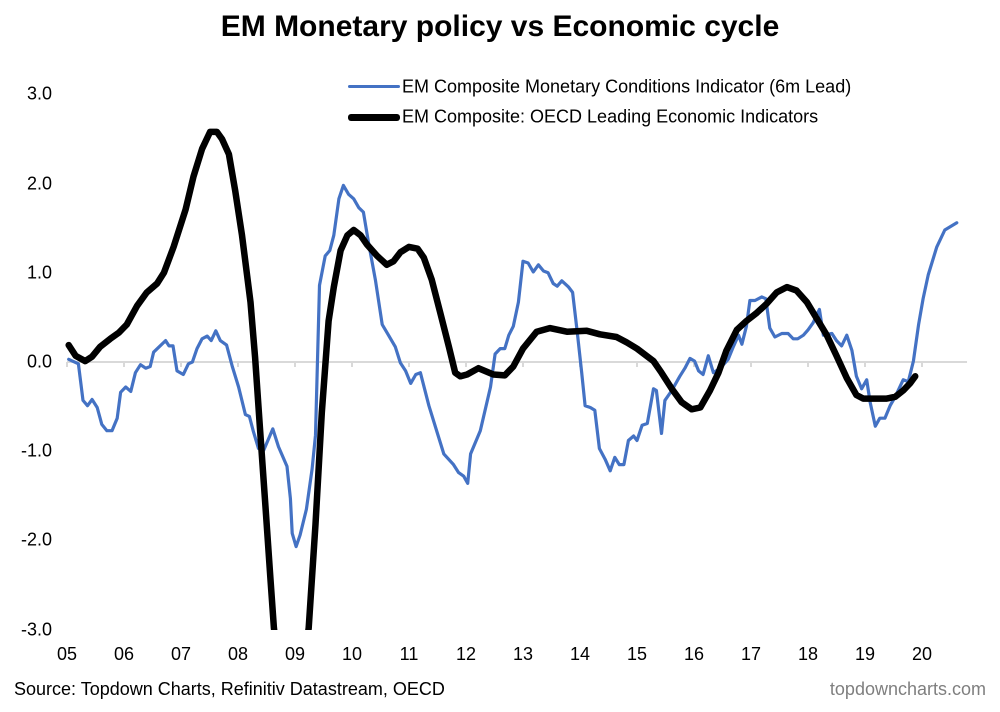 The width and height of the screenshot is (1000, 712). What do you see at coordinates (907, 689) in the screenshot?
I see `watermark: topdowncharts.com` at bounding box center [907, 689].